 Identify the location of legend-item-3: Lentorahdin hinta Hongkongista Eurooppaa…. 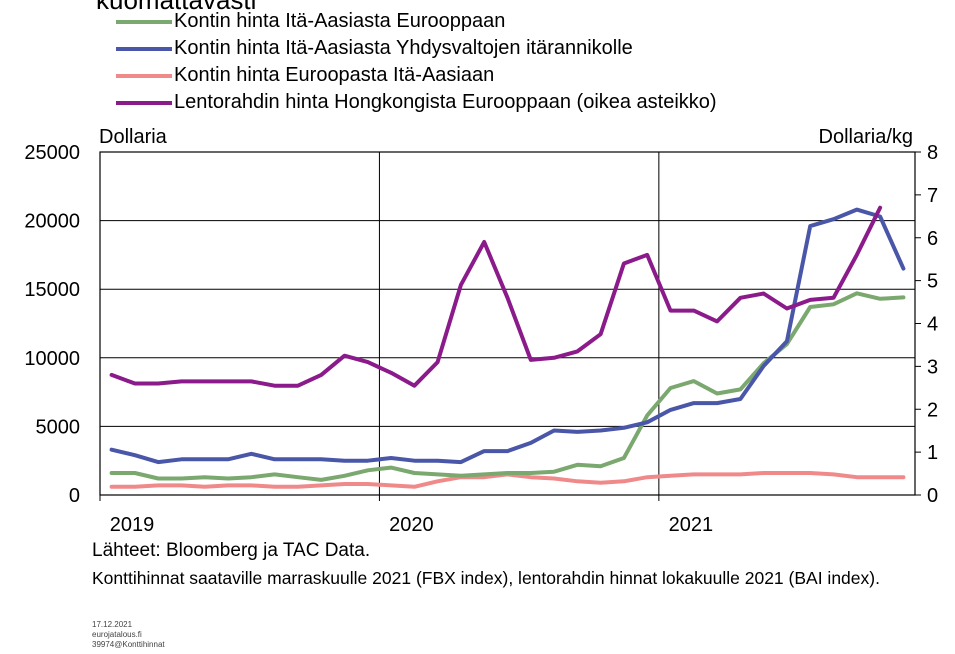
(416, 102).